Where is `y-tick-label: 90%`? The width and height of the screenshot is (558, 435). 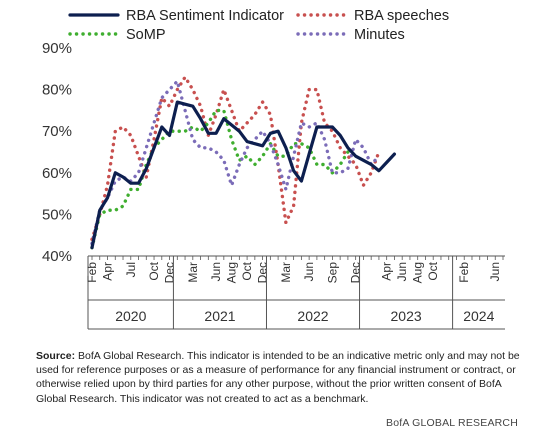
y-tick-label: 90% is located at coordinates (57, 48).